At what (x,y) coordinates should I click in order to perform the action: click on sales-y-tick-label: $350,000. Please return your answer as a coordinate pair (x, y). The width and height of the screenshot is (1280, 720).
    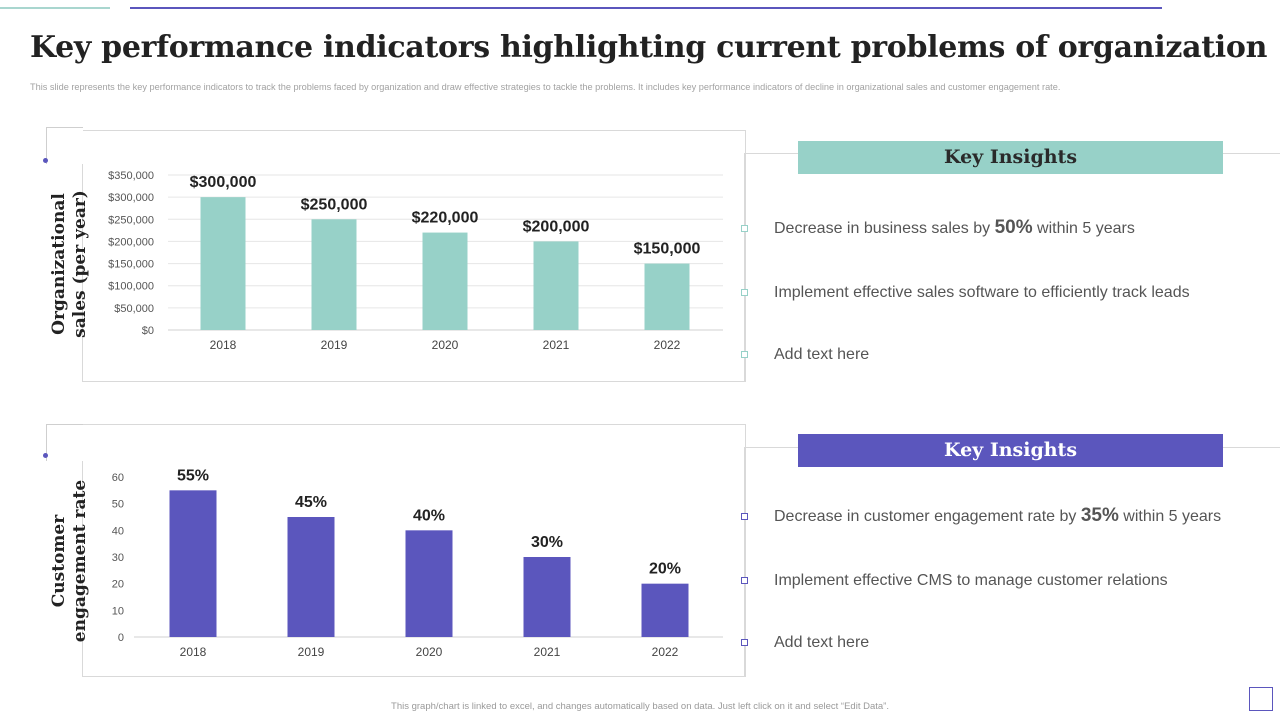
    Looking at the image, I should click on (131, 176).